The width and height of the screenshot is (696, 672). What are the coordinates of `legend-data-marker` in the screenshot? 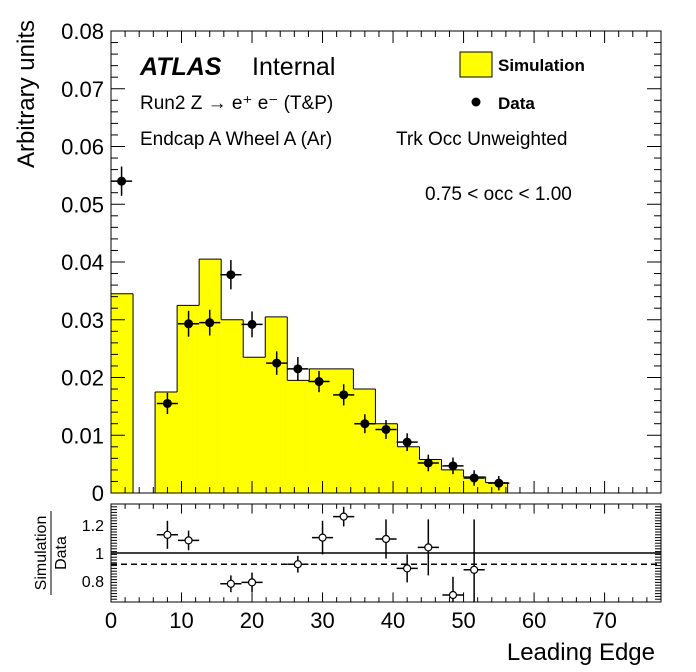 It's located at (476, 102).